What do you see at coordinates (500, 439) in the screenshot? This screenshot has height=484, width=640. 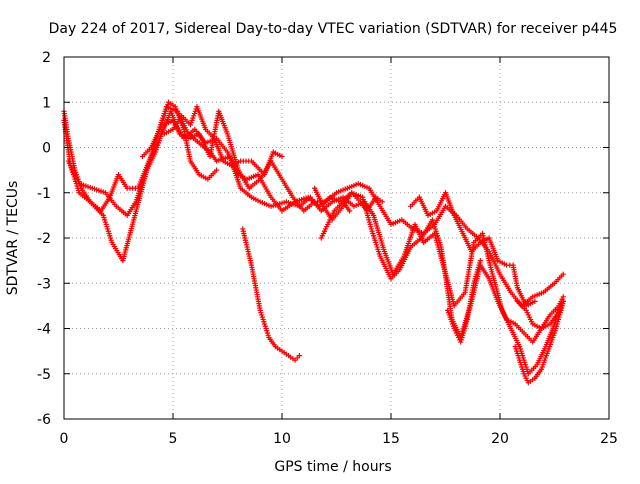 I see `x-tick-label: 20` at bounding box center [500, 439].